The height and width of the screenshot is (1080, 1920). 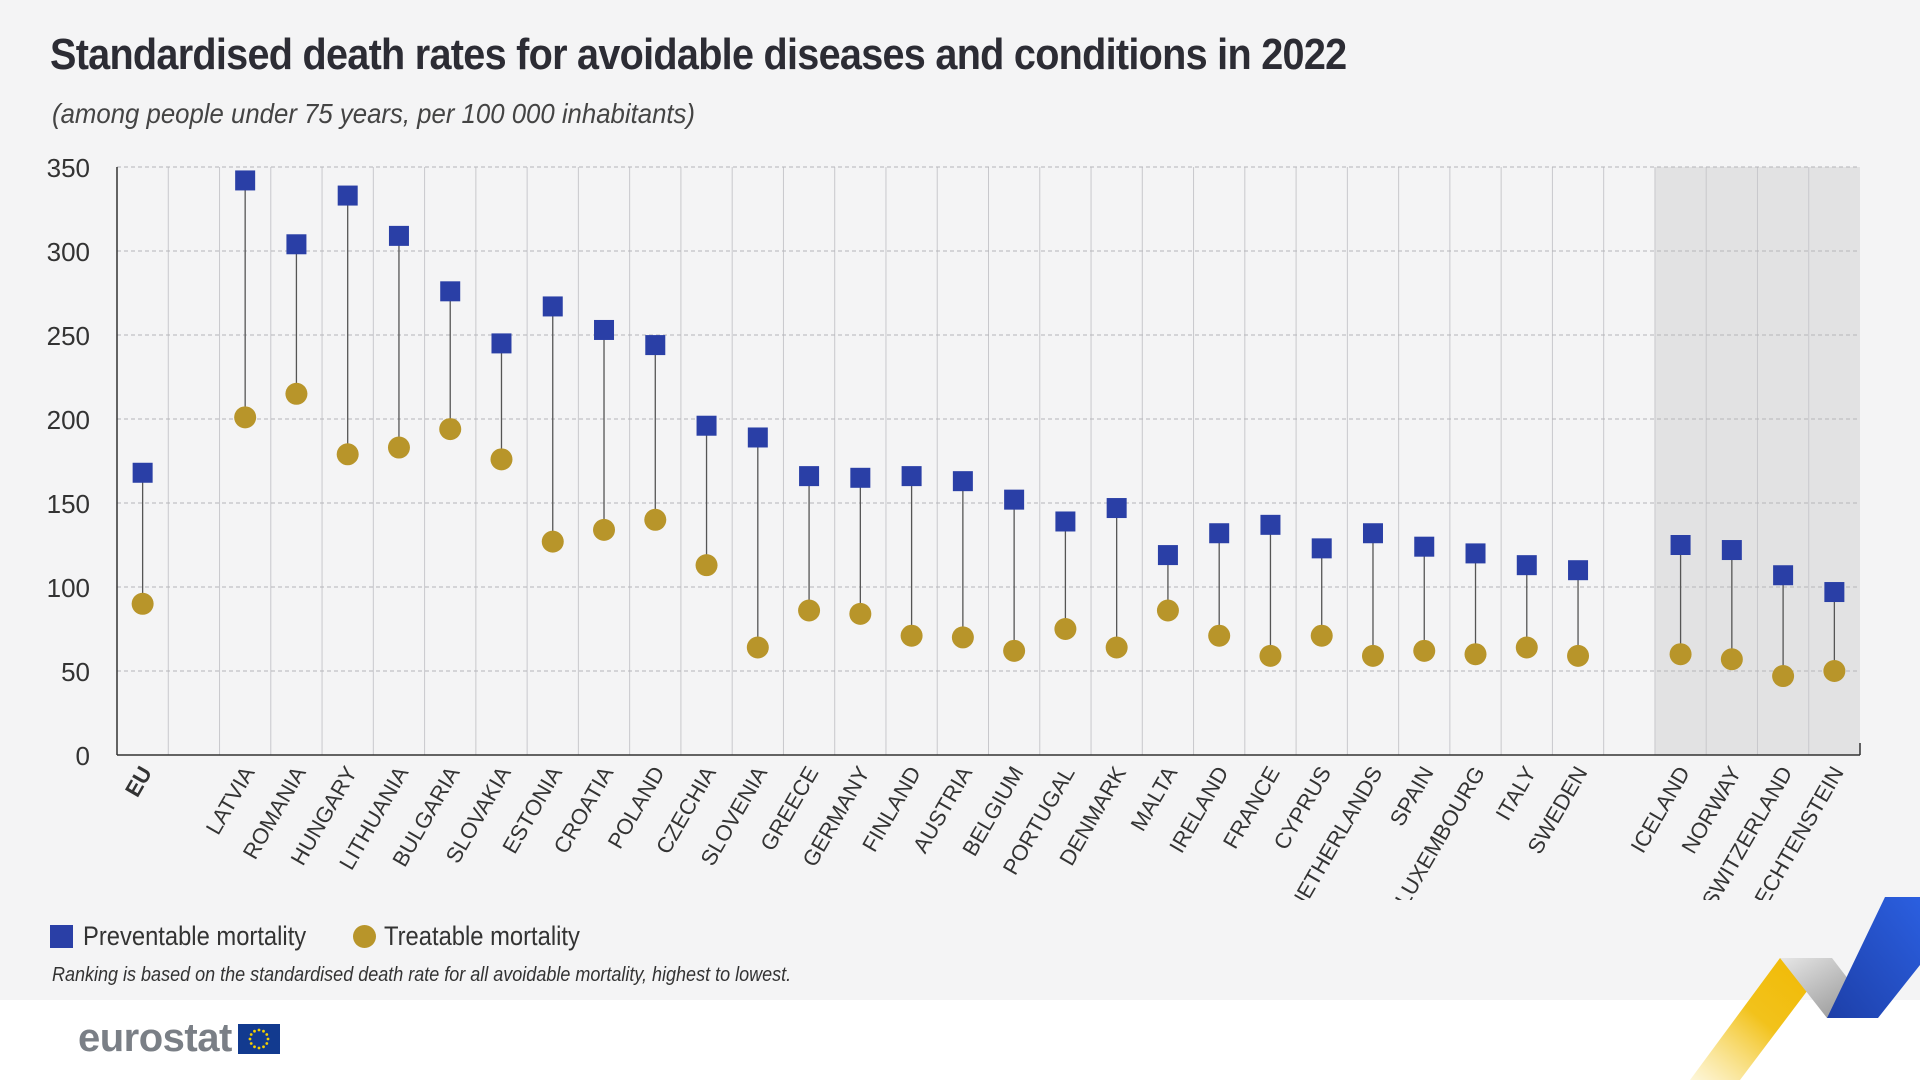 I want to click on x-tick-label: SPAIN, so click(x=1412, y=796).